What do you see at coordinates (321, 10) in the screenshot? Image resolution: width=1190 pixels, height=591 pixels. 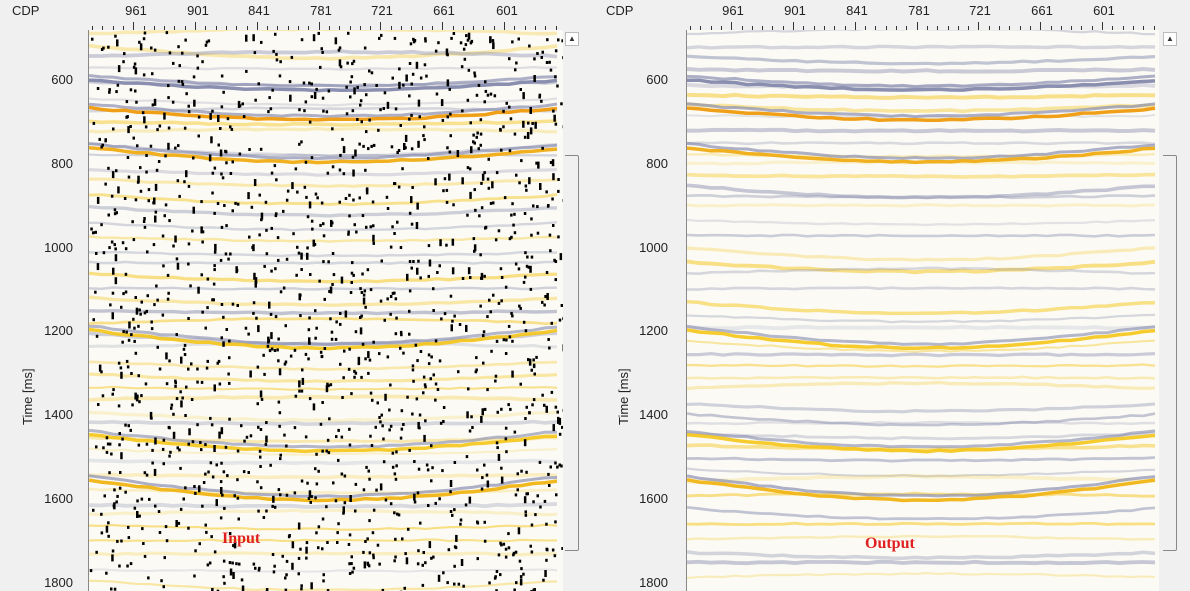 I see `x-tick-label: 781` at bounding box center [321, 10].